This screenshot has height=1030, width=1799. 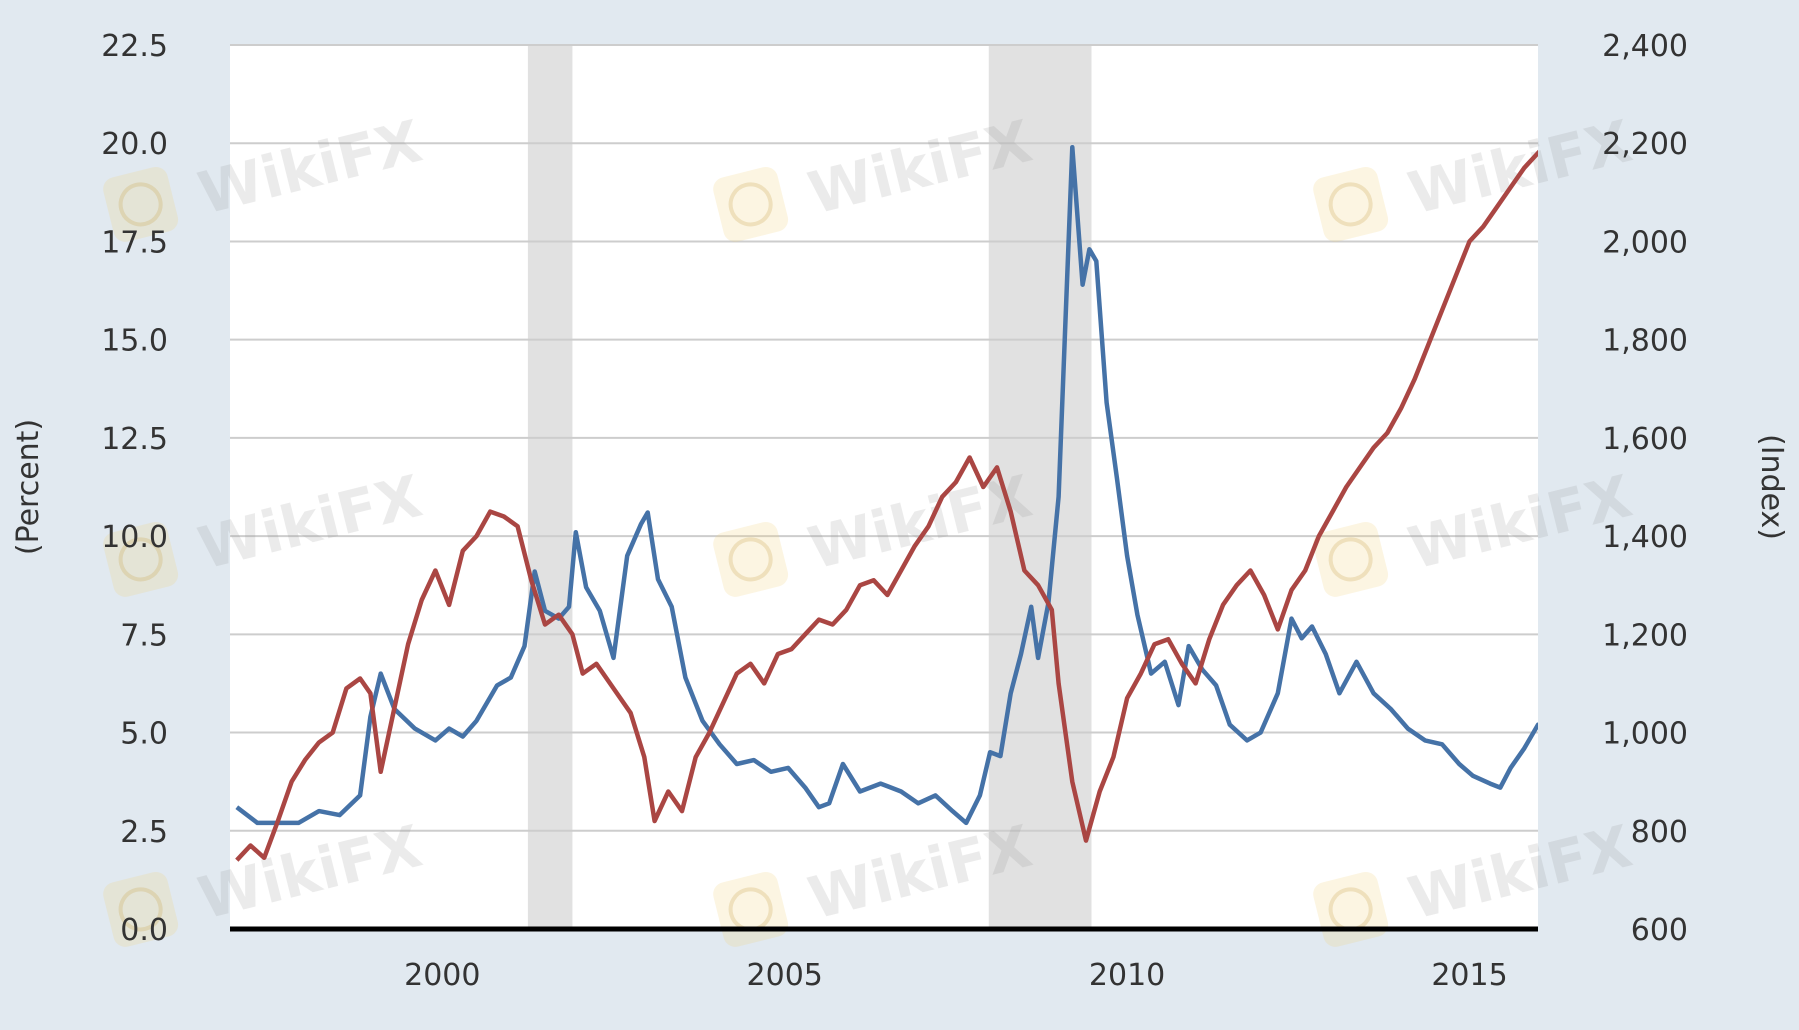 What do you see at coordinates (1645, 144) in the screenshot?
I see `right-y-tick-label: 2,200` at bounding box center [1645, 144].